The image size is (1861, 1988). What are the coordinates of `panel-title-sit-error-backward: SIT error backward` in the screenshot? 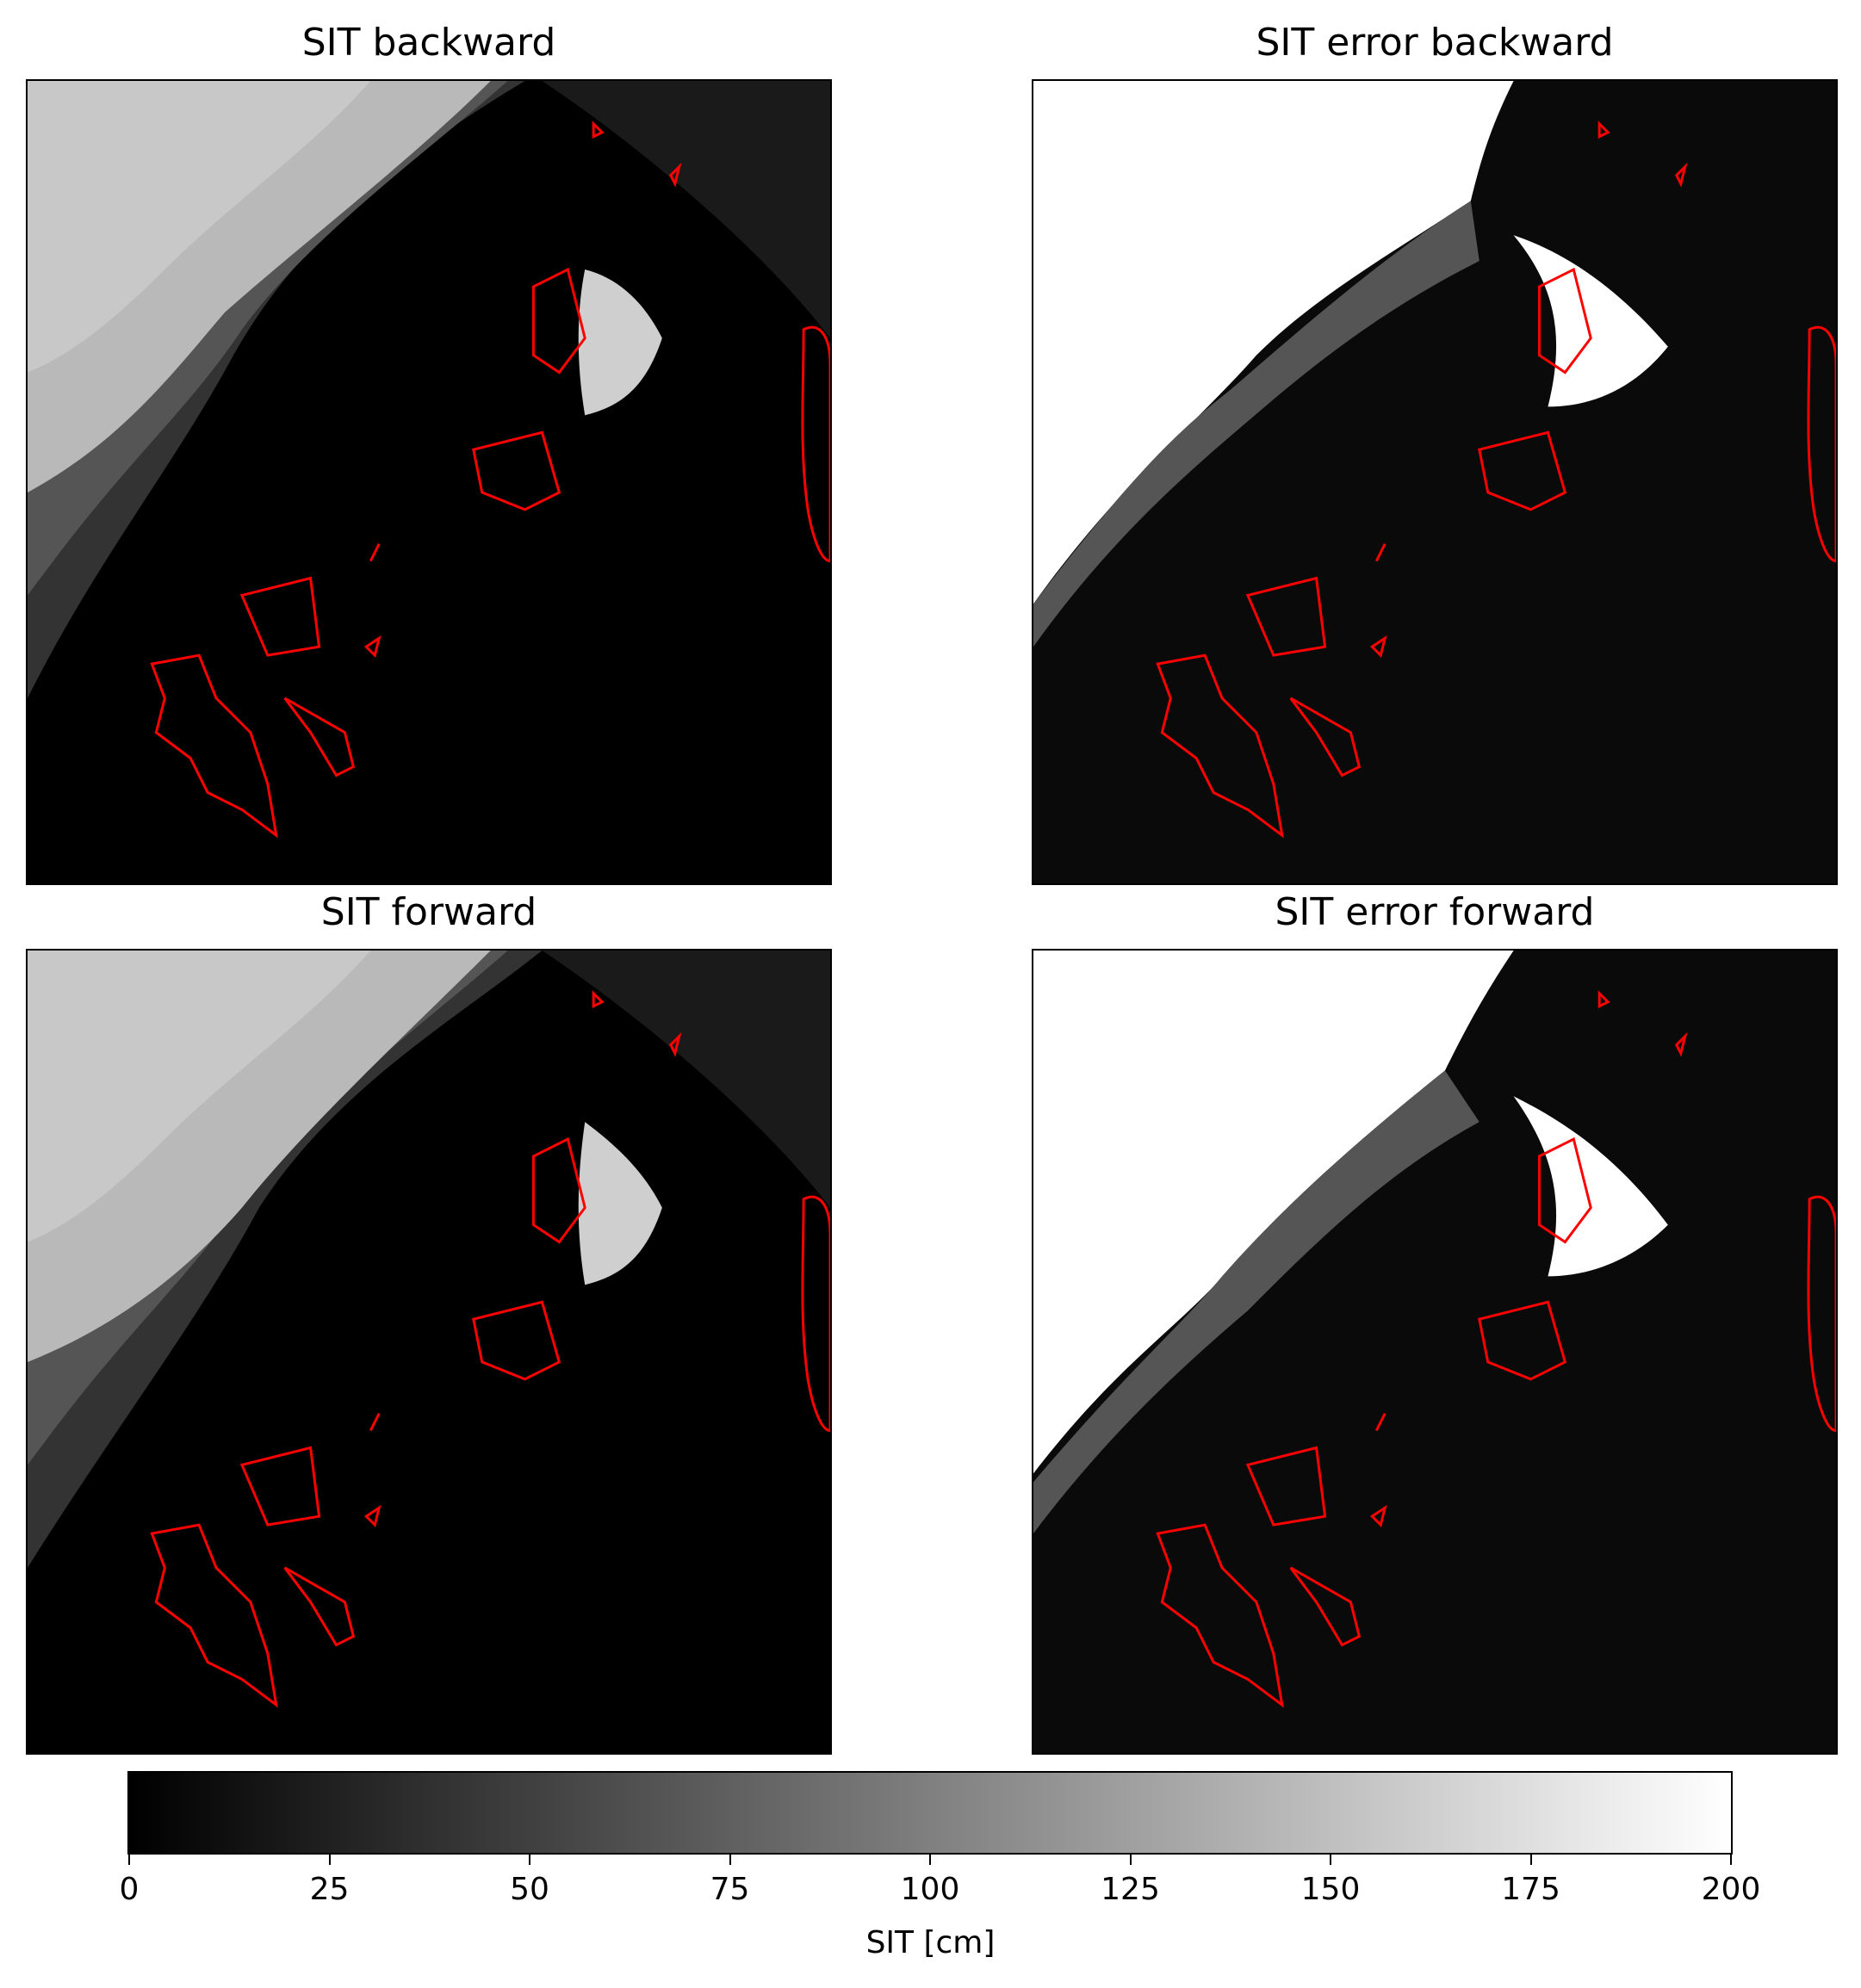 It's located at (1435, 43).